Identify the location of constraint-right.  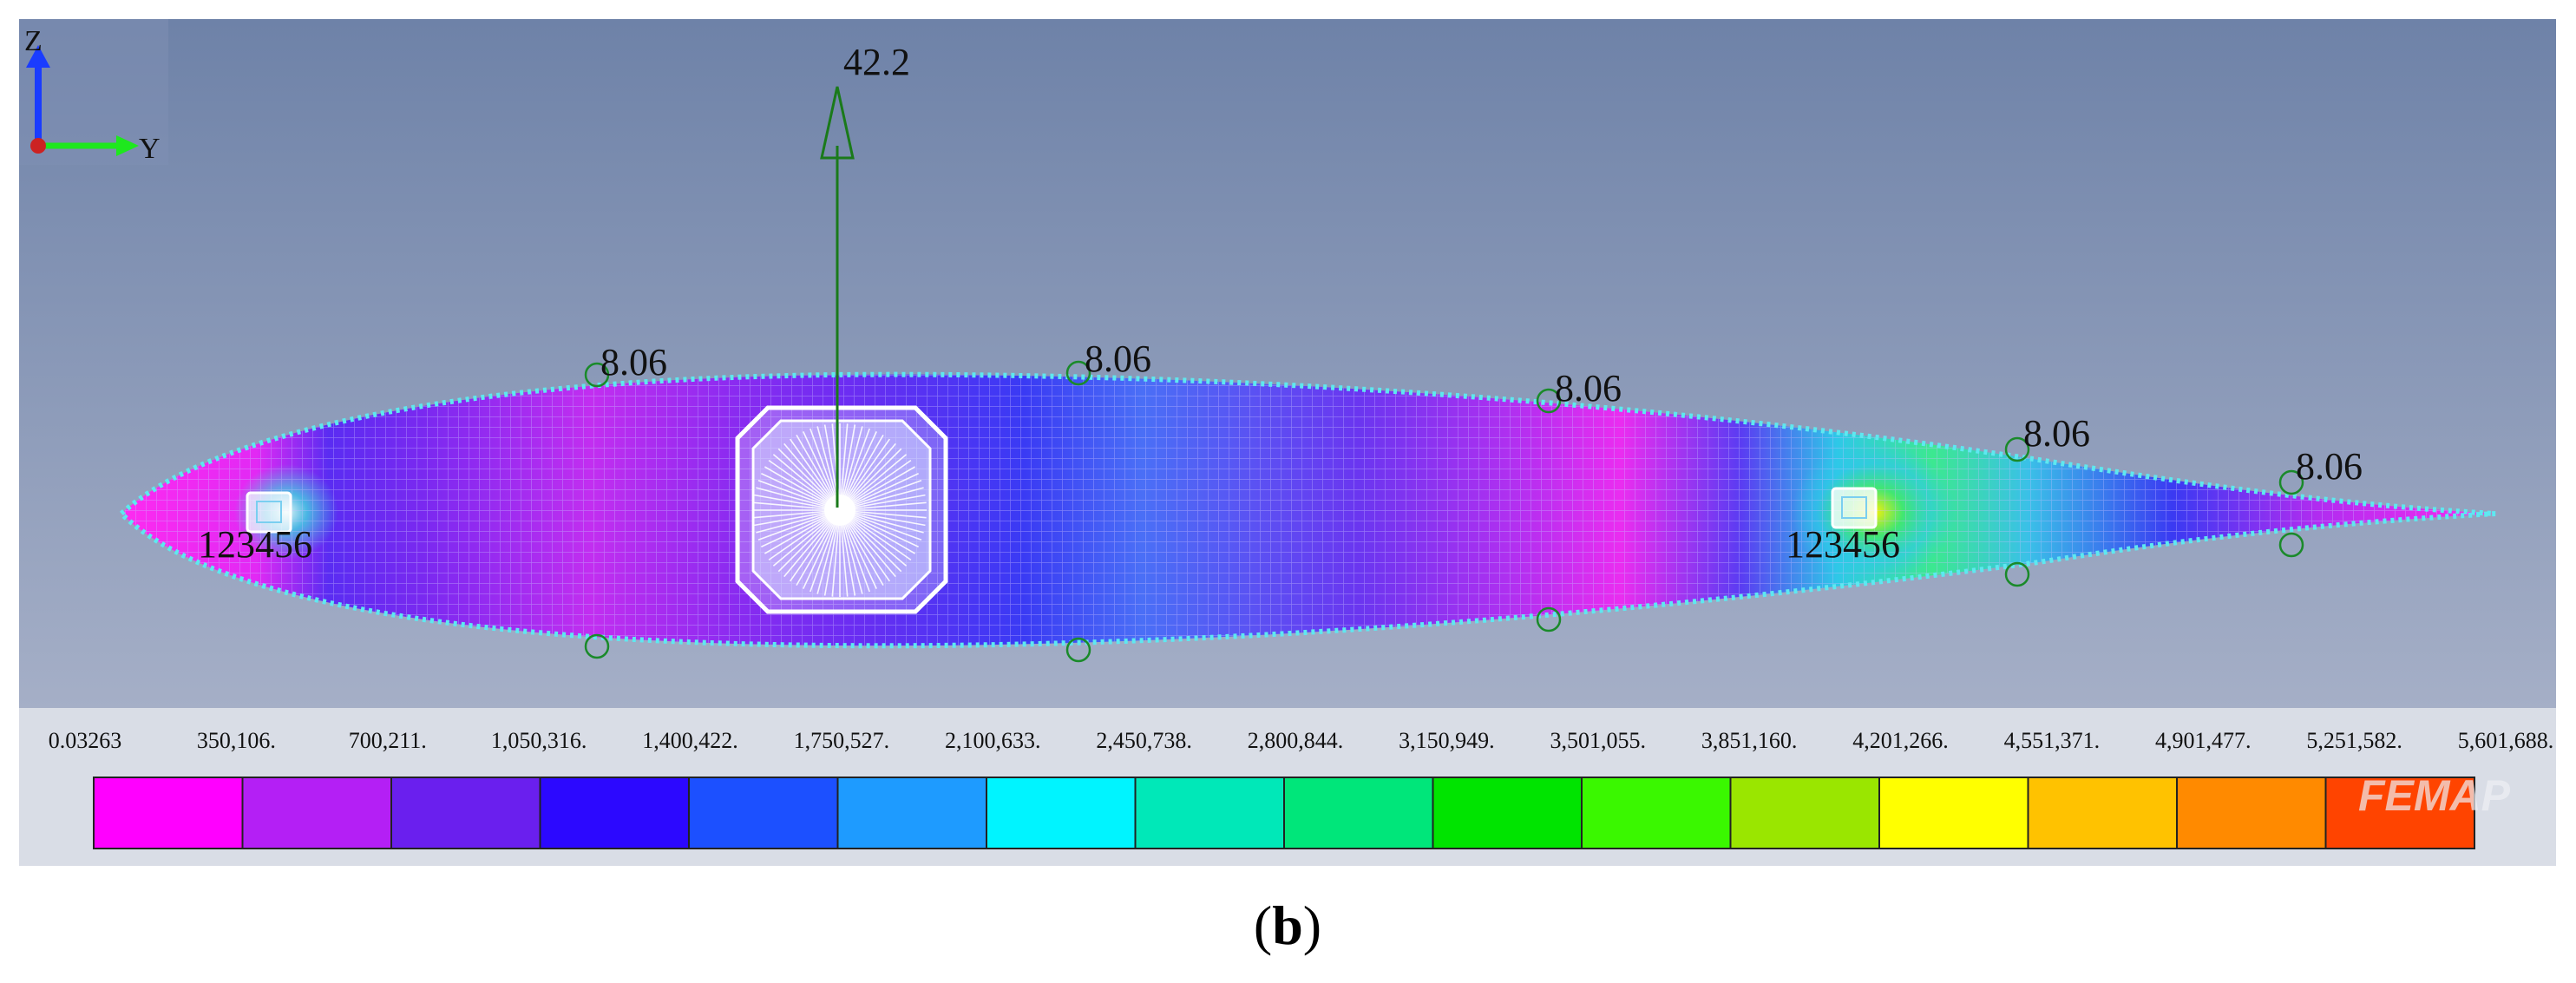
(1854, 508).